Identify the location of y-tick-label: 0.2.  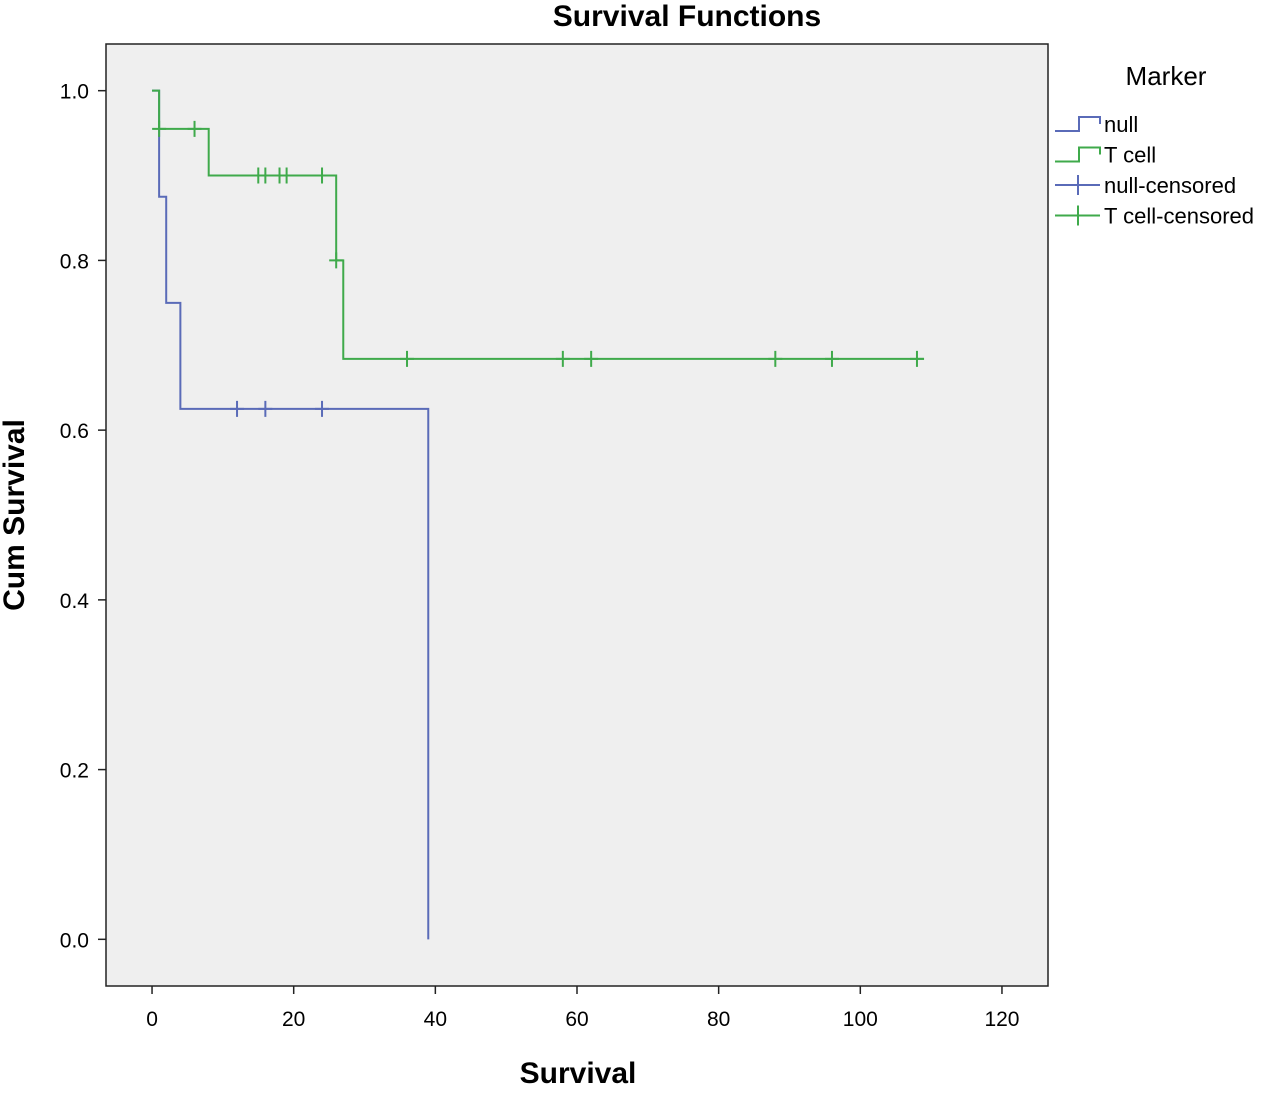
(74, 771).